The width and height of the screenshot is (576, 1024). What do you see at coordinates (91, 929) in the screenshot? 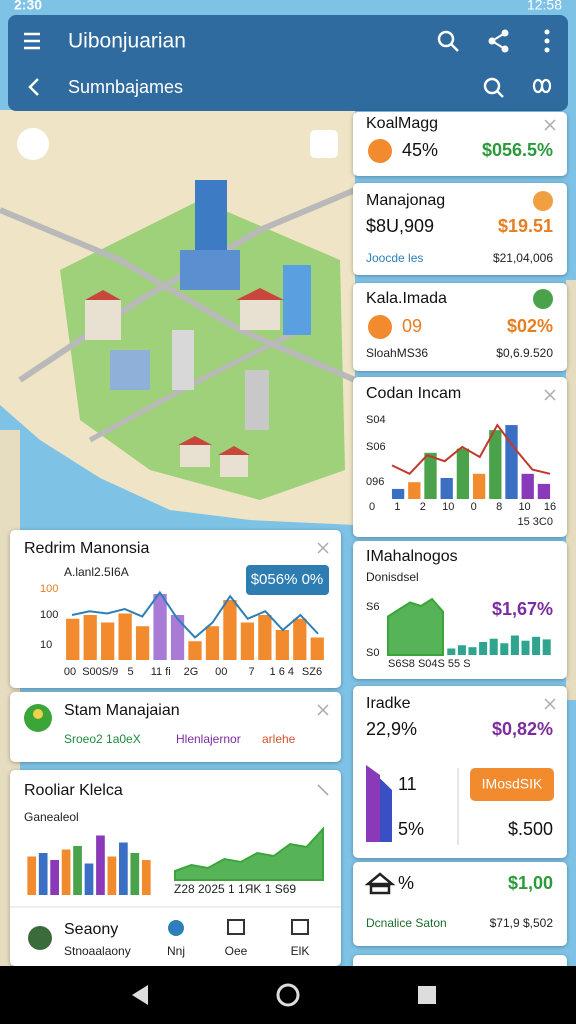
I see `footer-title: Seaony` at bounding box center [91, 929].